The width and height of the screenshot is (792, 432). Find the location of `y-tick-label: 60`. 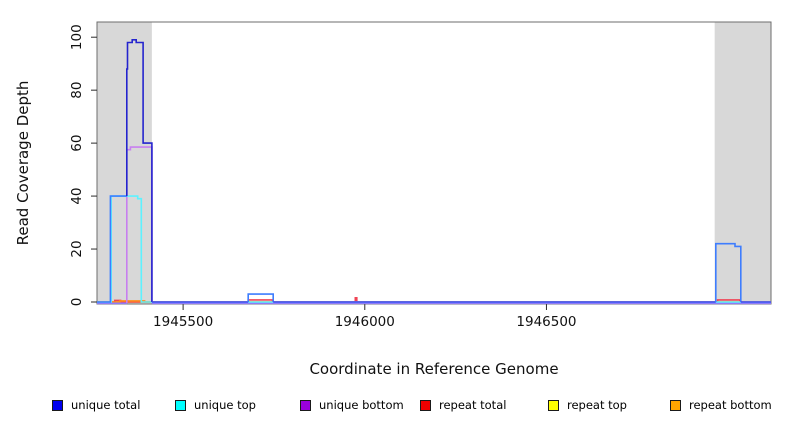

y-tick-label: 60 is located at coordinates (77, 143).